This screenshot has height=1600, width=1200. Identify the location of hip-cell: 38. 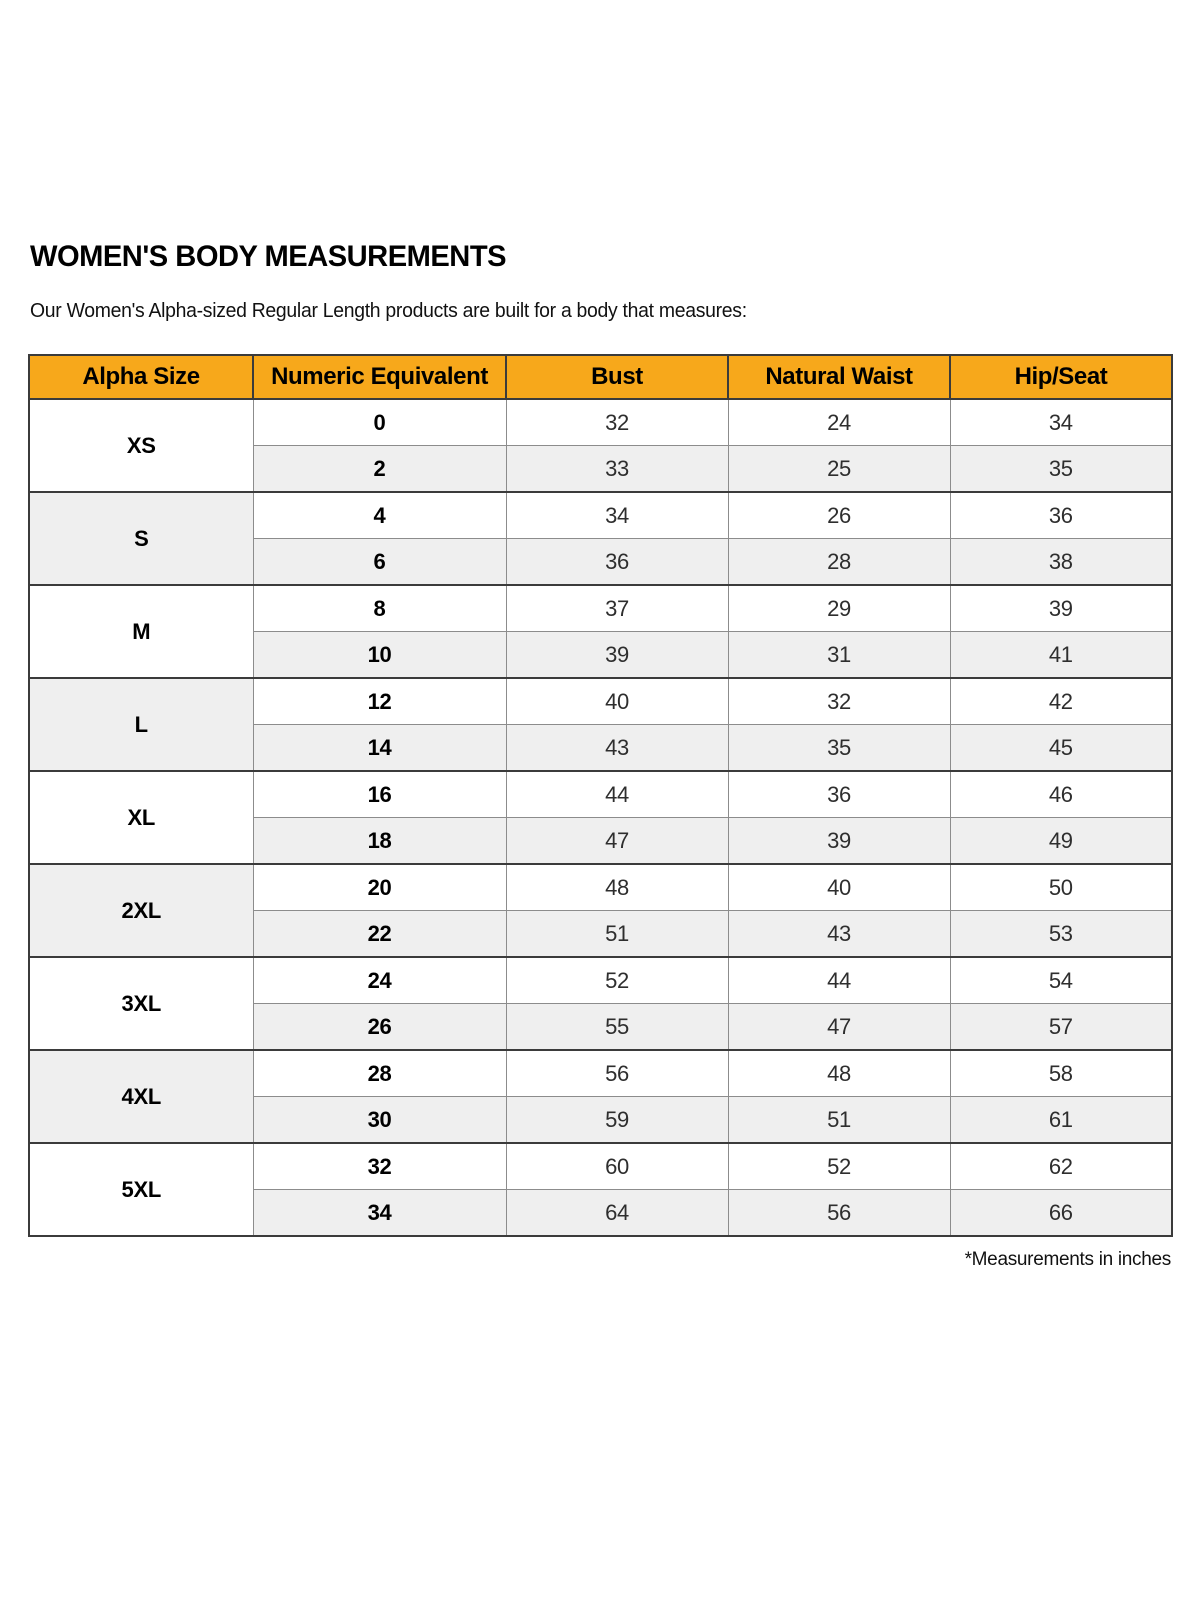
(1061, 561).